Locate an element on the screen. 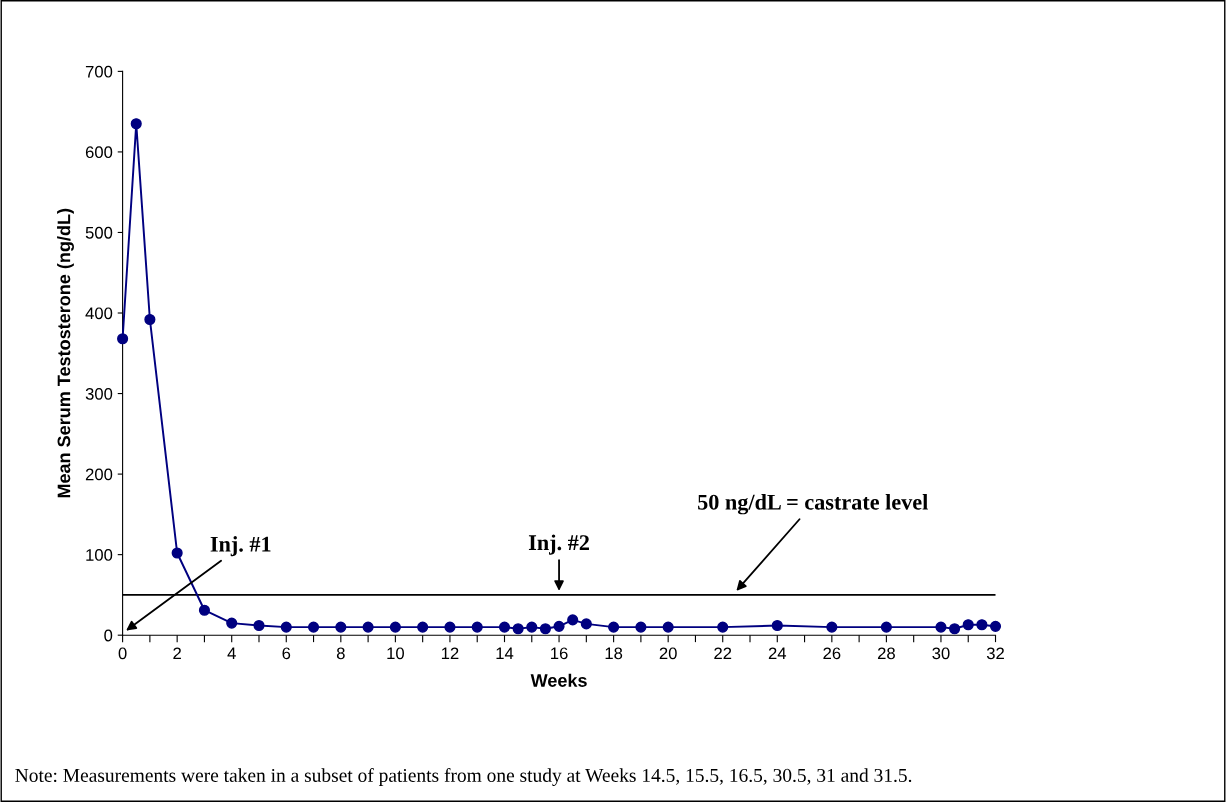 This screenshot has height=802, width=1226. annotation: Inj. #2 is located at coordinates (558, 544).